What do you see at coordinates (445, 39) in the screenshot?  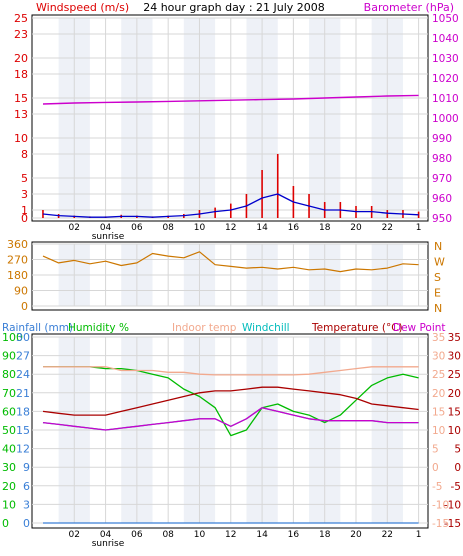 I see `barometer-tick: 1040` at bounding box center [445, 39].